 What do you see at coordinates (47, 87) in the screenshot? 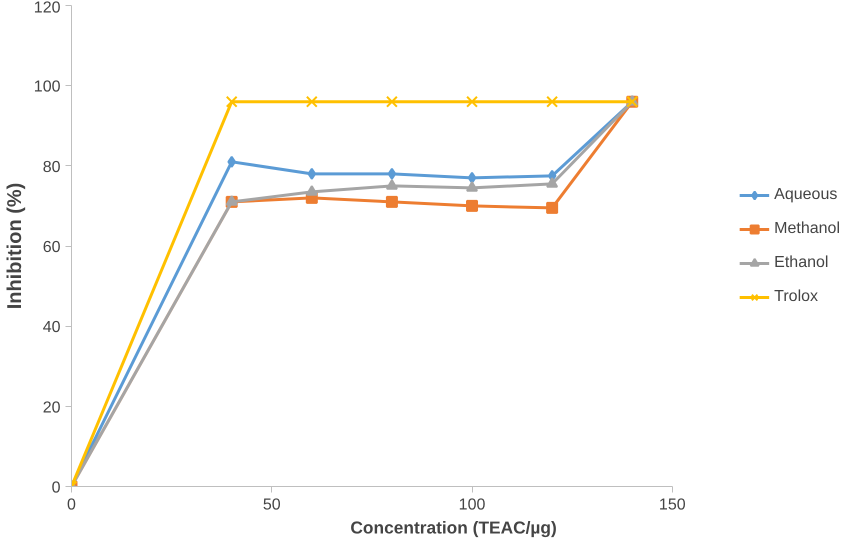
I see `y-tick-label: 100` at bounding box center [47, 87].